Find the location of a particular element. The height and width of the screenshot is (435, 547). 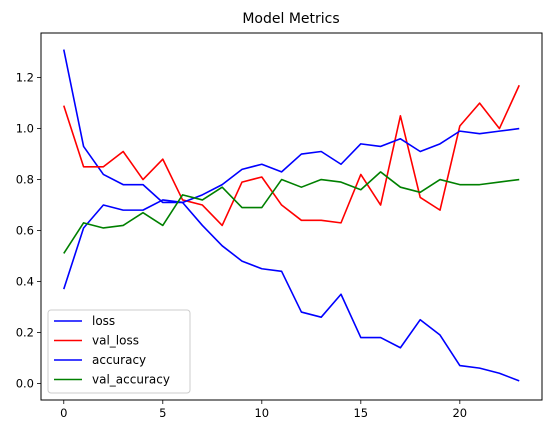

x-tick-label: 10 is located at coordinates (261, 413).